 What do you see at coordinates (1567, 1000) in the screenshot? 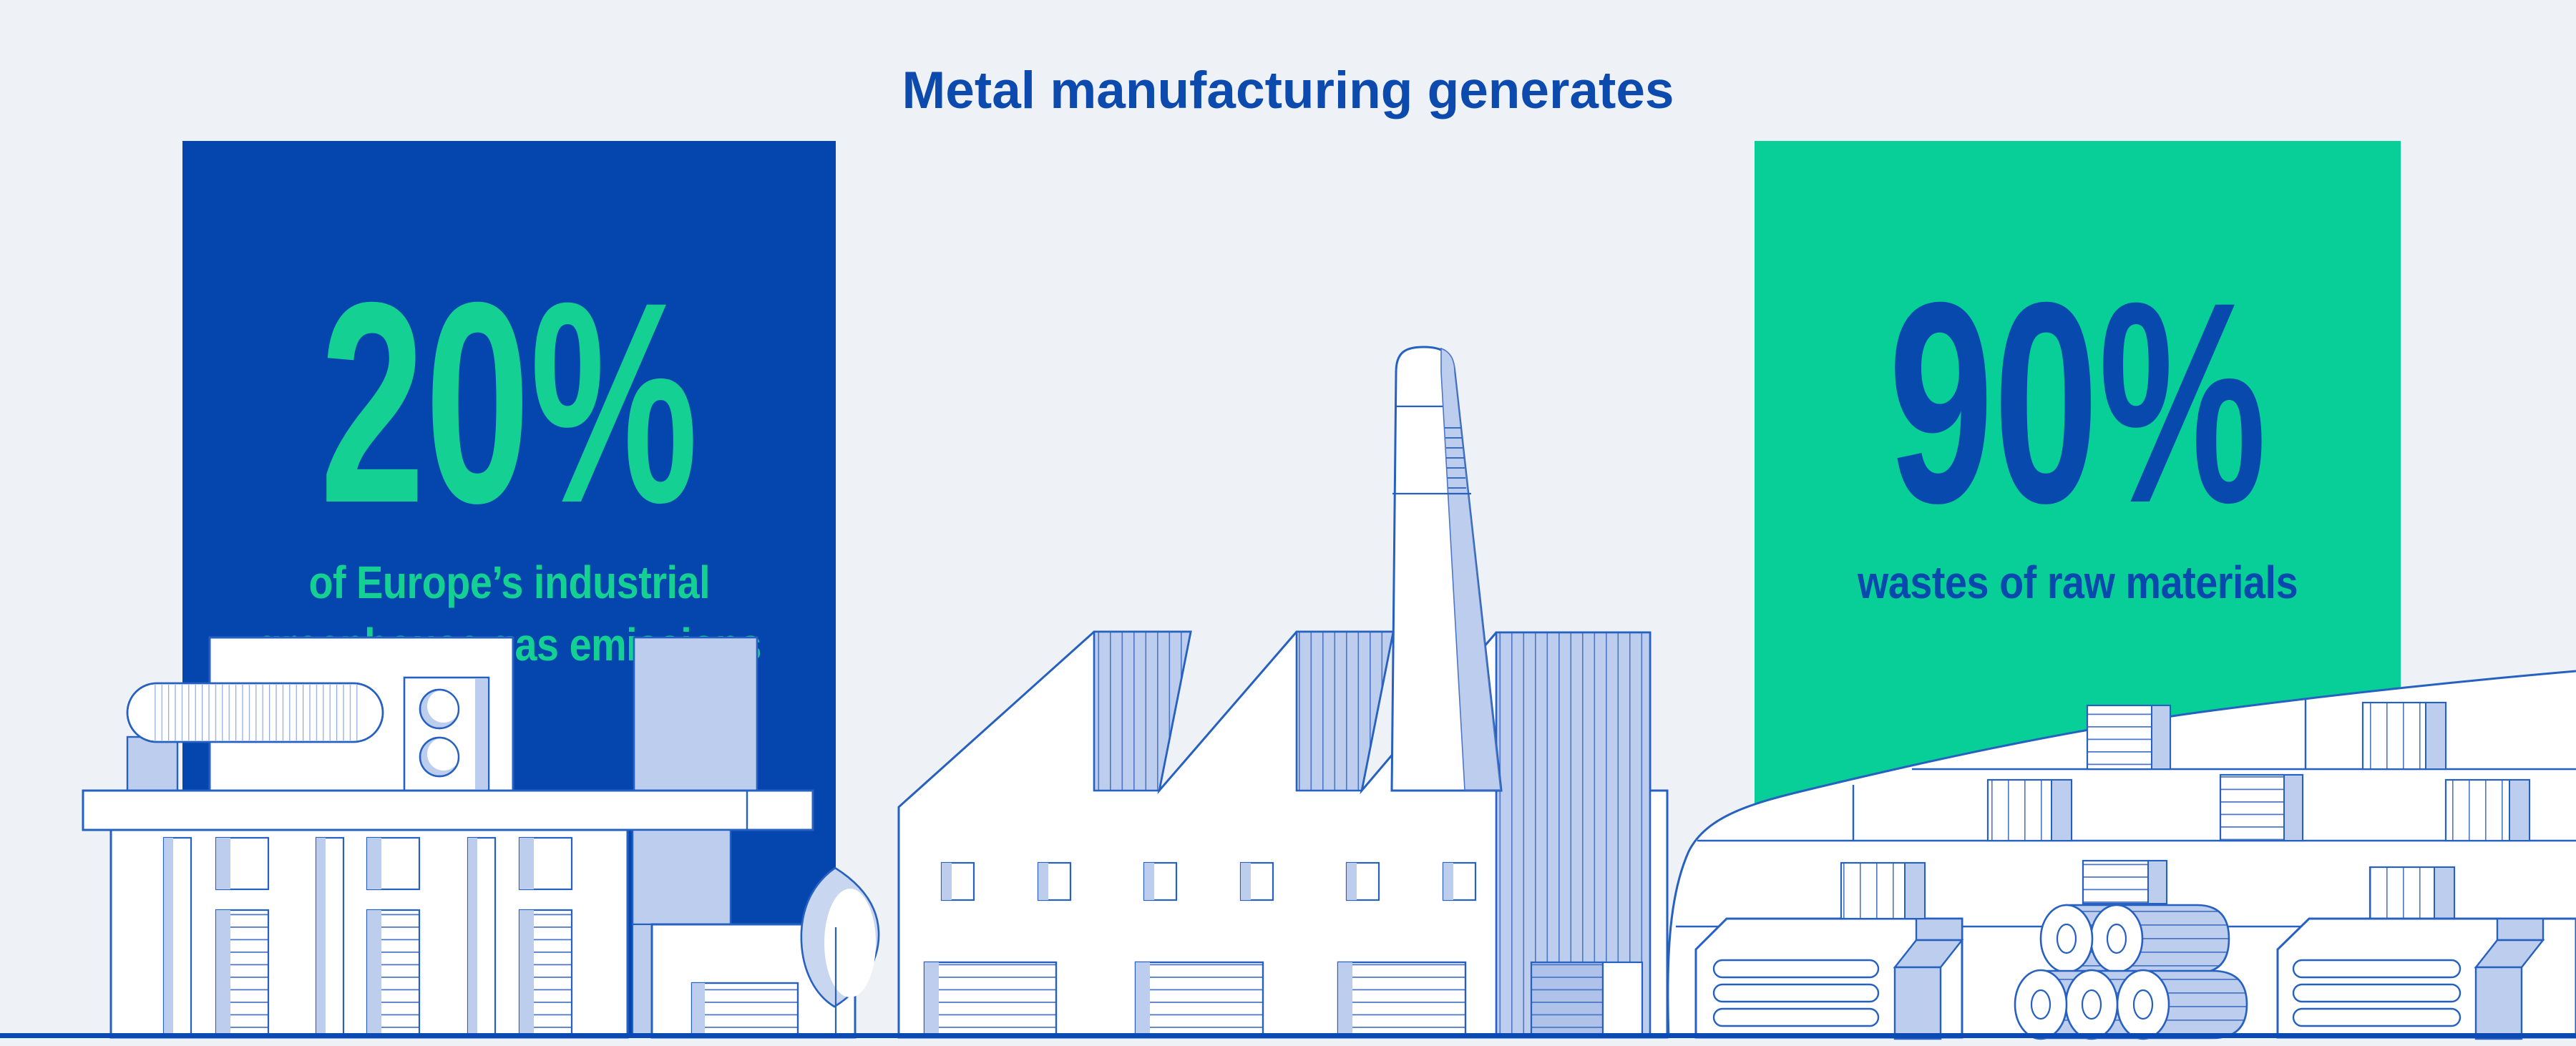
I see `corrugated-door` at bounding box center [1567, 1000].